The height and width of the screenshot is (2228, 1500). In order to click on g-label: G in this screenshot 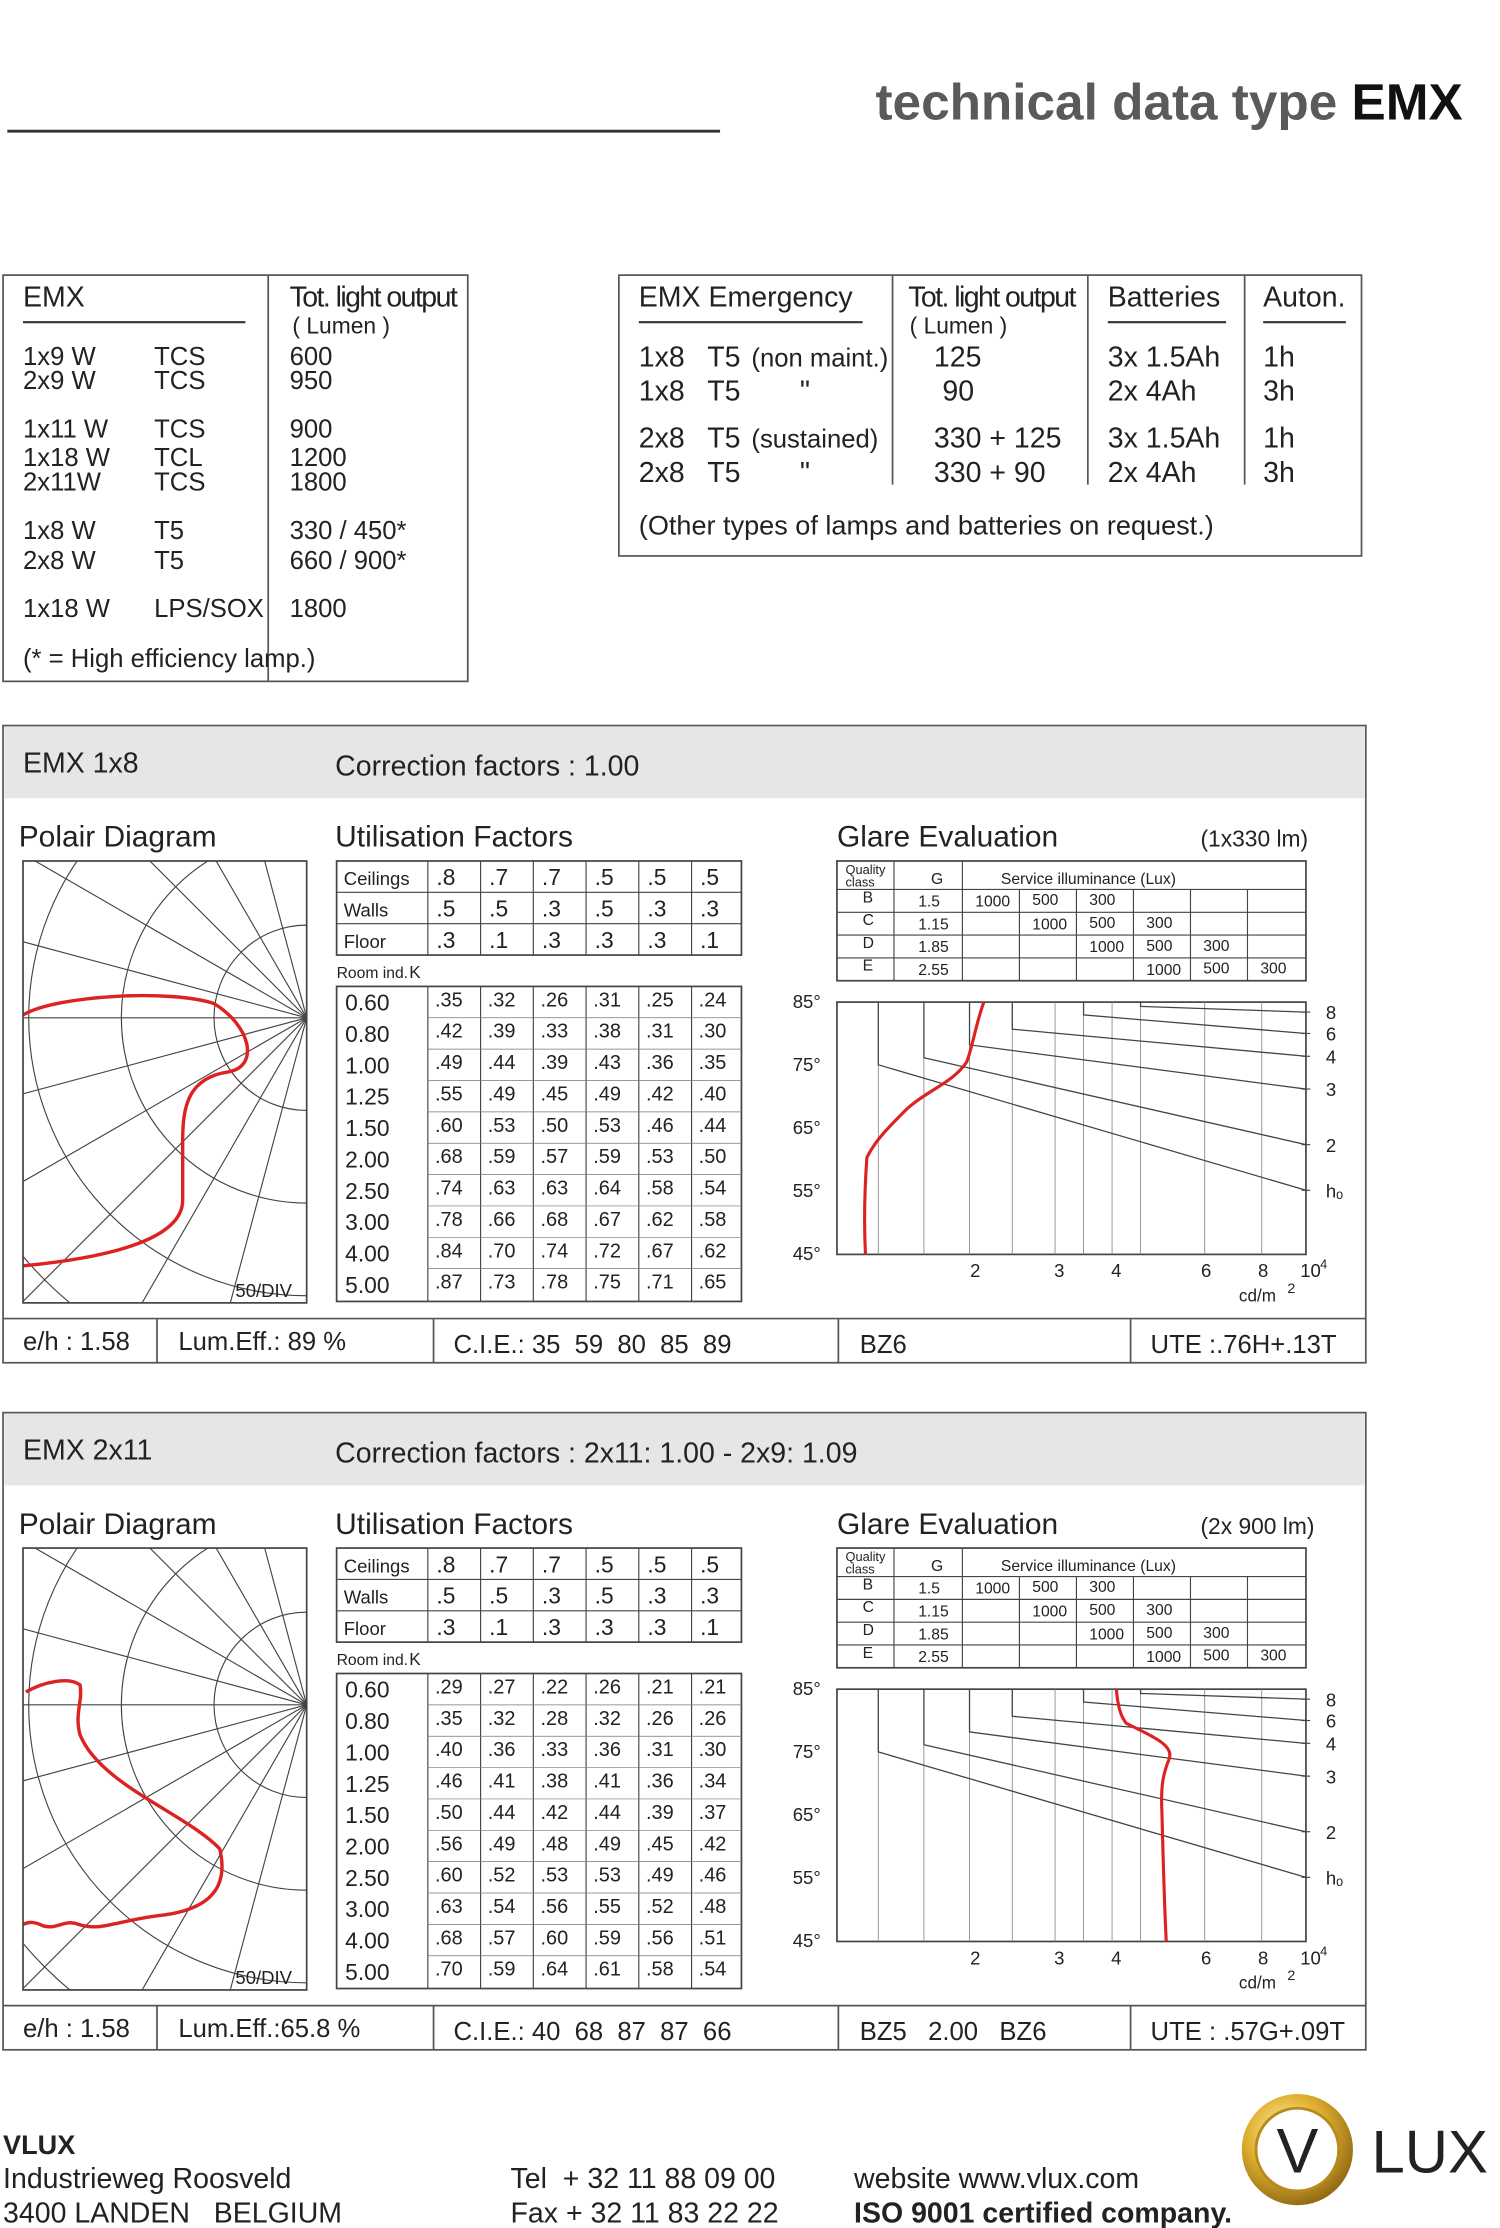, I will do `click(937, 879)`.